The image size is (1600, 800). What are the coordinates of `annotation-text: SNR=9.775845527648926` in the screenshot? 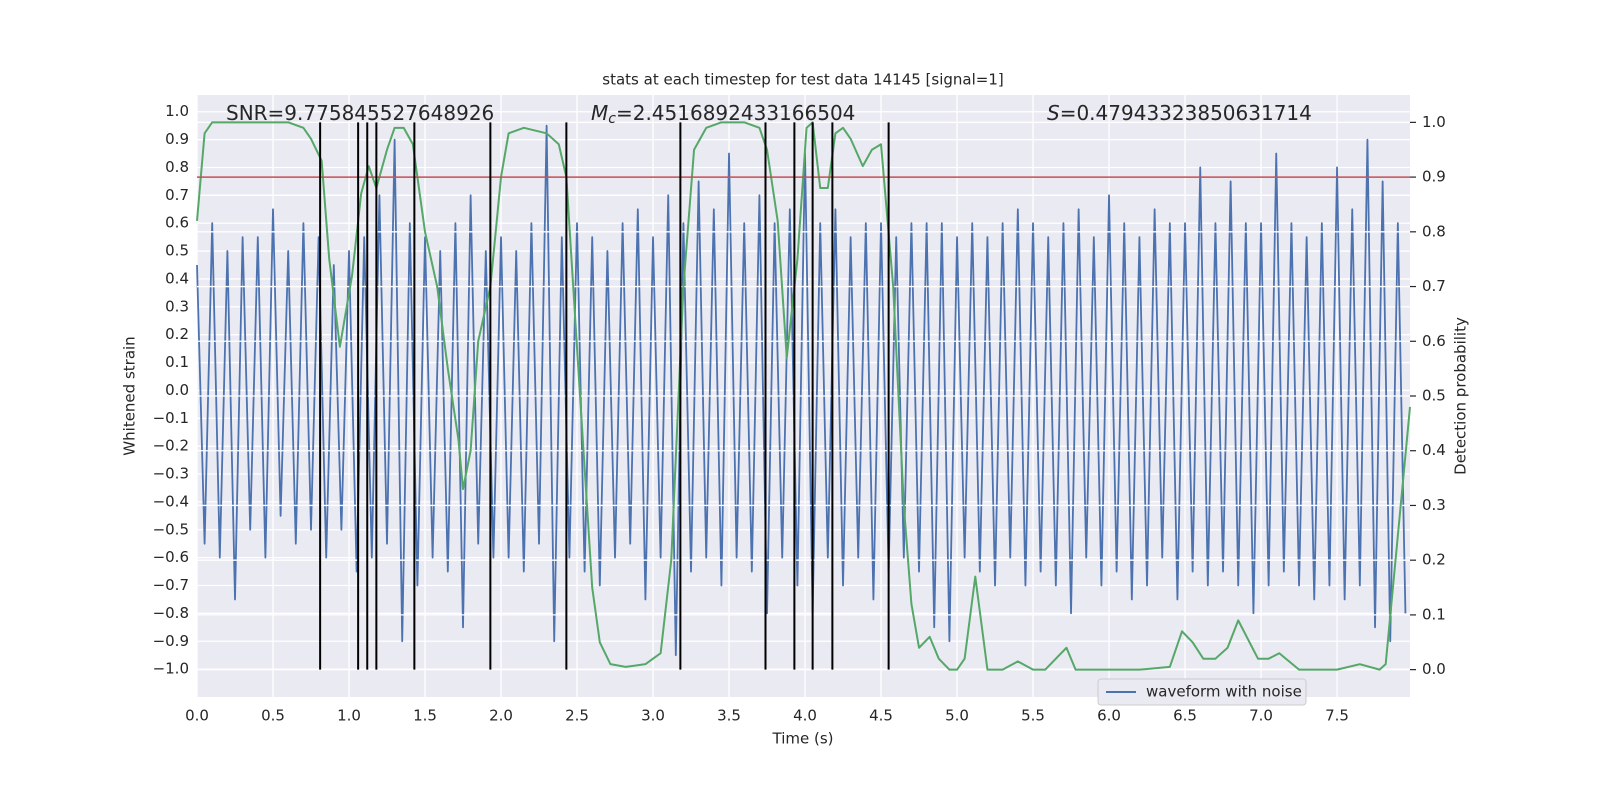 It's located at (360, 113).